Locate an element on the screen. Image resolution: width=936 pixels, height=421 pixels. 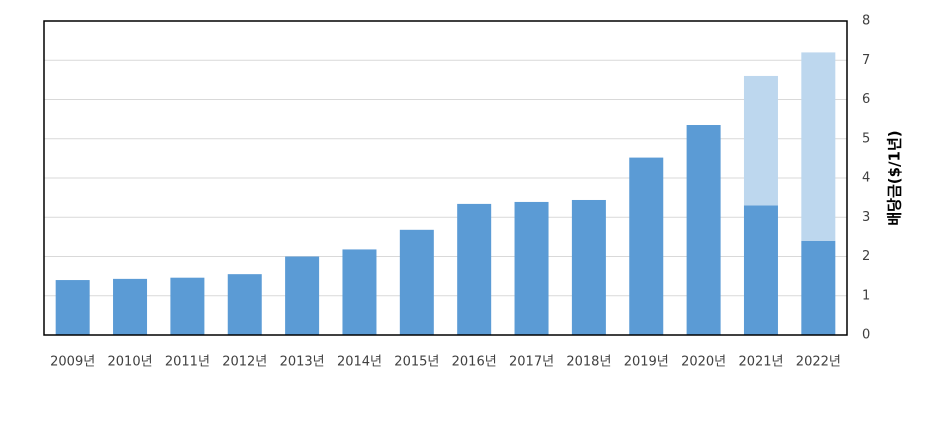
y-axis-label: 배당금($/1년) is located at coordinates (895, 177).